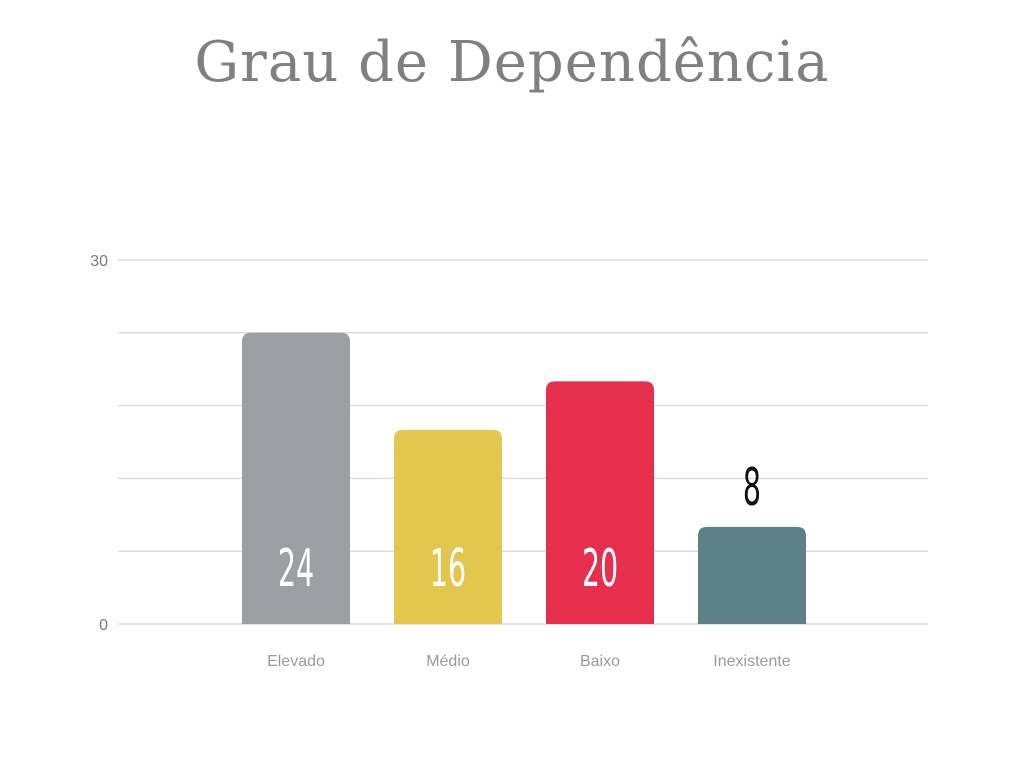  What do you see at coordinates (752, 487) in the screenshot?
I see `value-label: 8` at bounding box center [752, 487].